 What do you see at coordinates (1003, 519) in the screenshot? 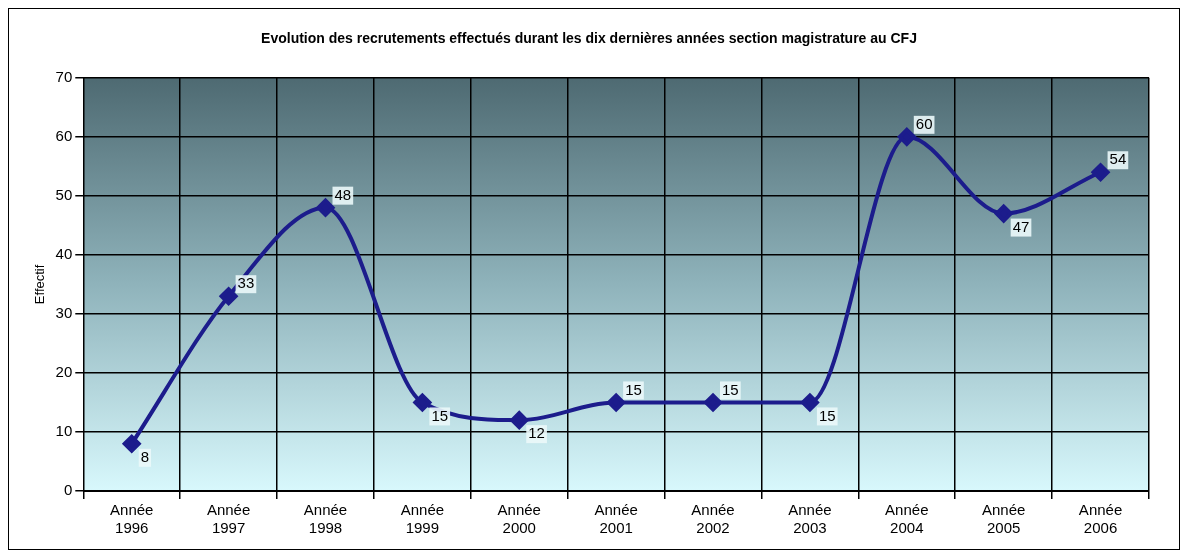
I see `x-tick-label: Année 2005` at bounding box center [1003, 519].